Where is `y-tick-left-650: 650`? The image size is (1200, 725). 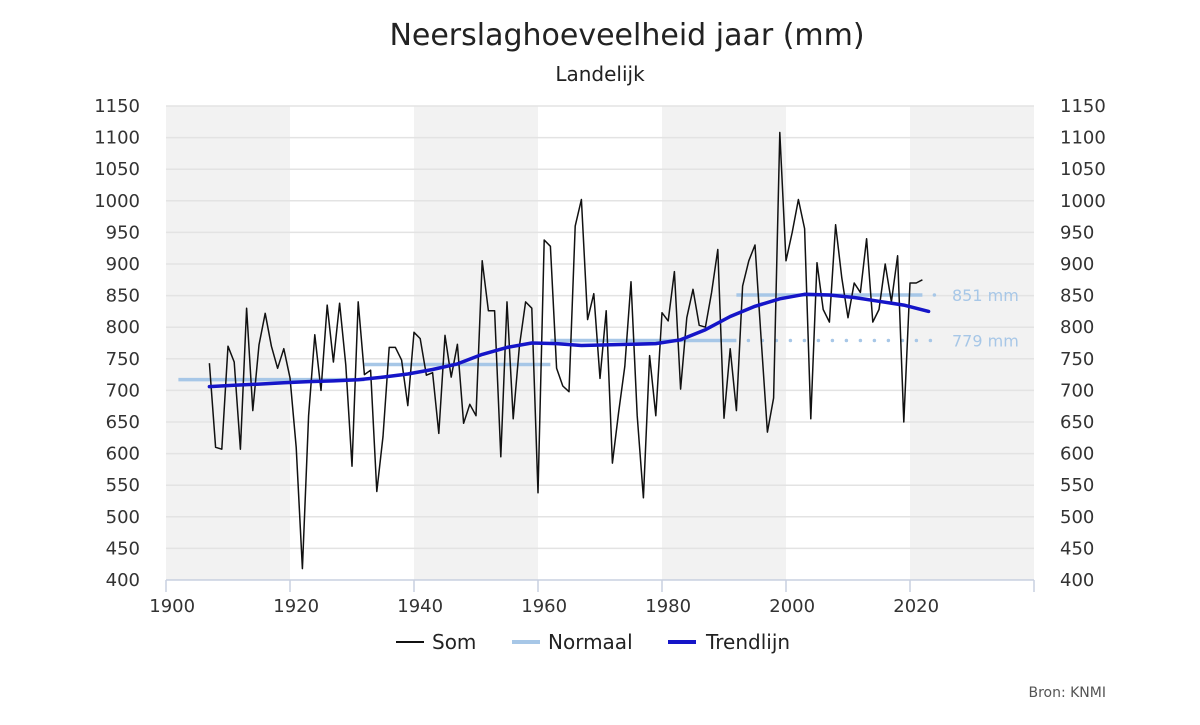 y-tick-left-650: 650 is located at coordinates (123, 422).